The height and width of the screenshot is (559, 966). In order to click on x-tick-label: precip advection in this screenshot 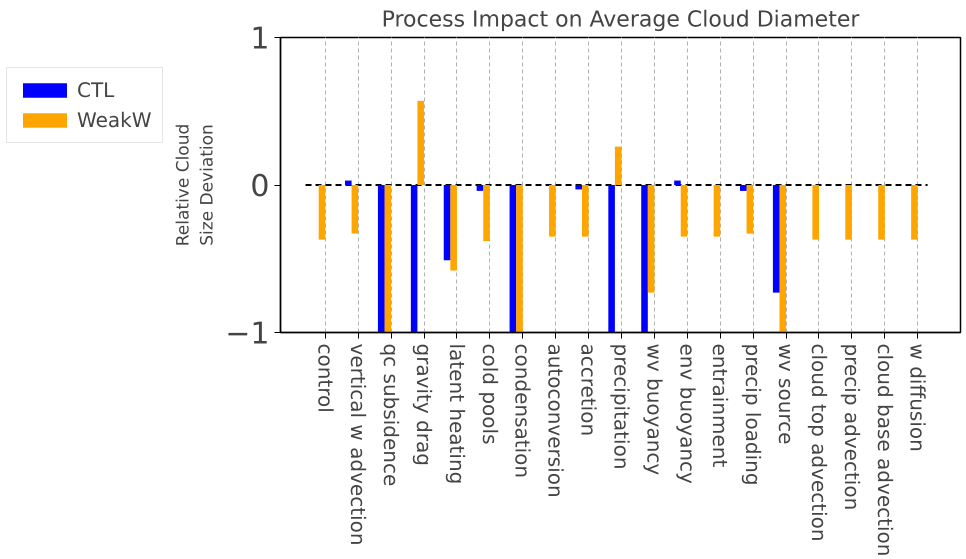, I will do `click(852, 427)`.